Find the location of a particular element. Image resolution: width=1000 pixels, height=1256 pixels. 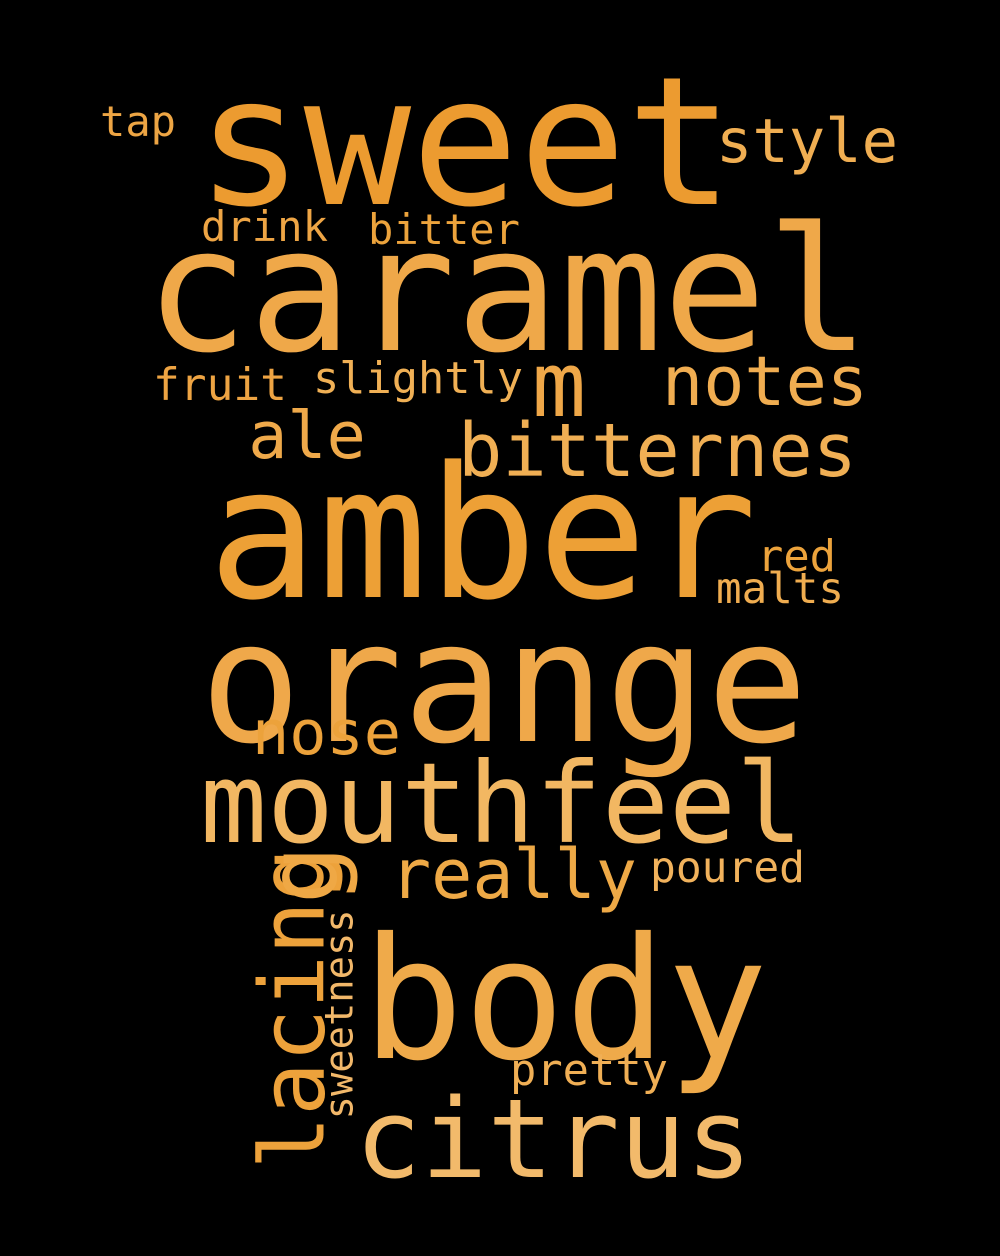

word-bitternes: bitternes is located at coordinates (657, 452).